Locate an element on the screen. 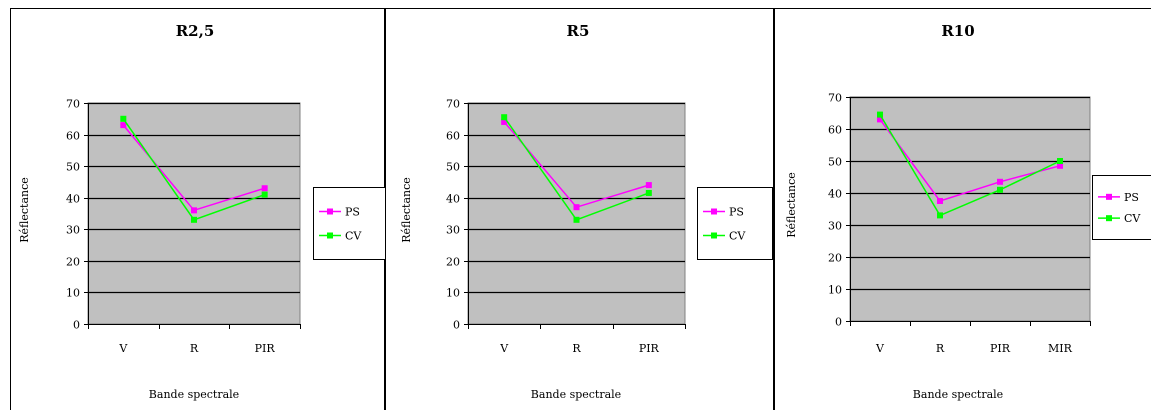  chart-title: R5 is located at coordinates (578, 31).